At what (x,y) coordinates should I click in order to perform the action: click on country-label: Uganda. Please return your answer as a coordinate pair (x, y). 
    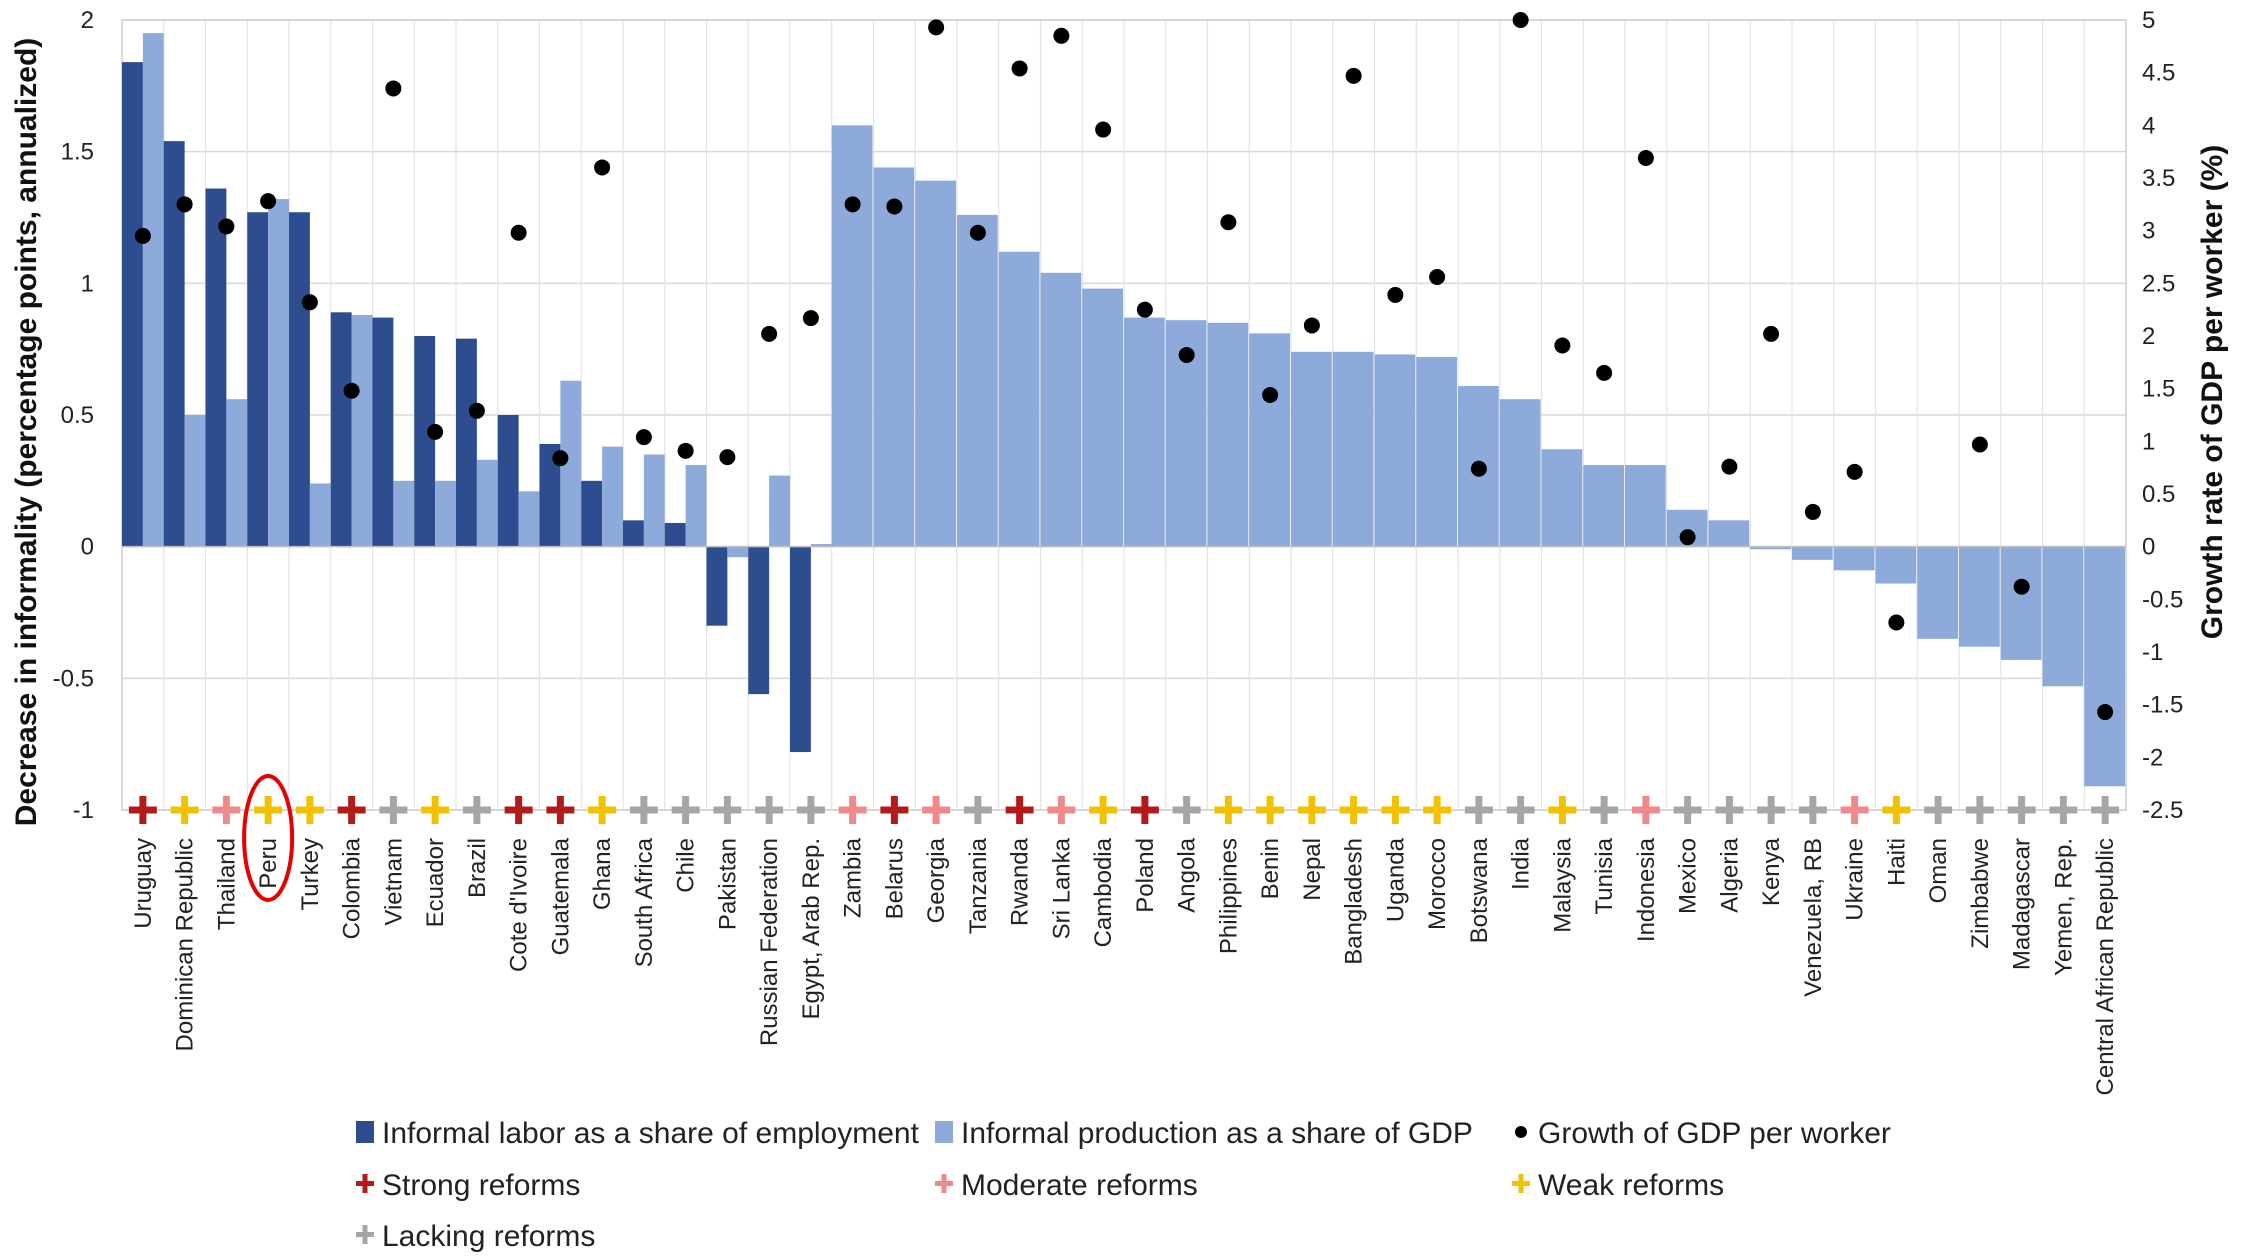
    Looking at the image, I should click on (1395, 879).